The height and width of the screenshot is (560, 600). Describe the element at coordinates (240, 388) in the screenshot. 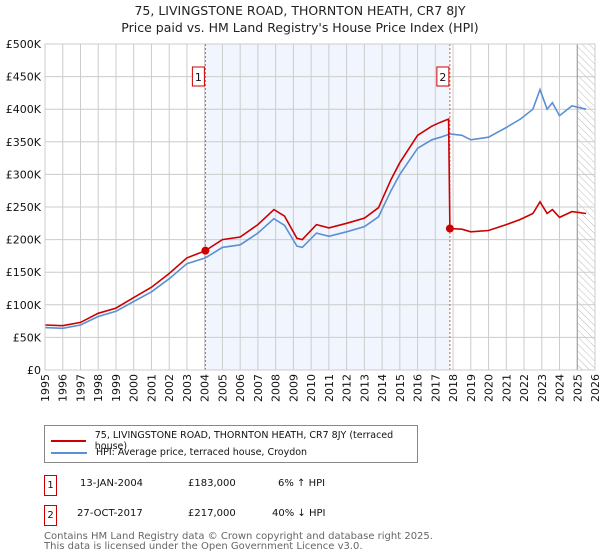

I see `x-tick-label: 2006` at that location.